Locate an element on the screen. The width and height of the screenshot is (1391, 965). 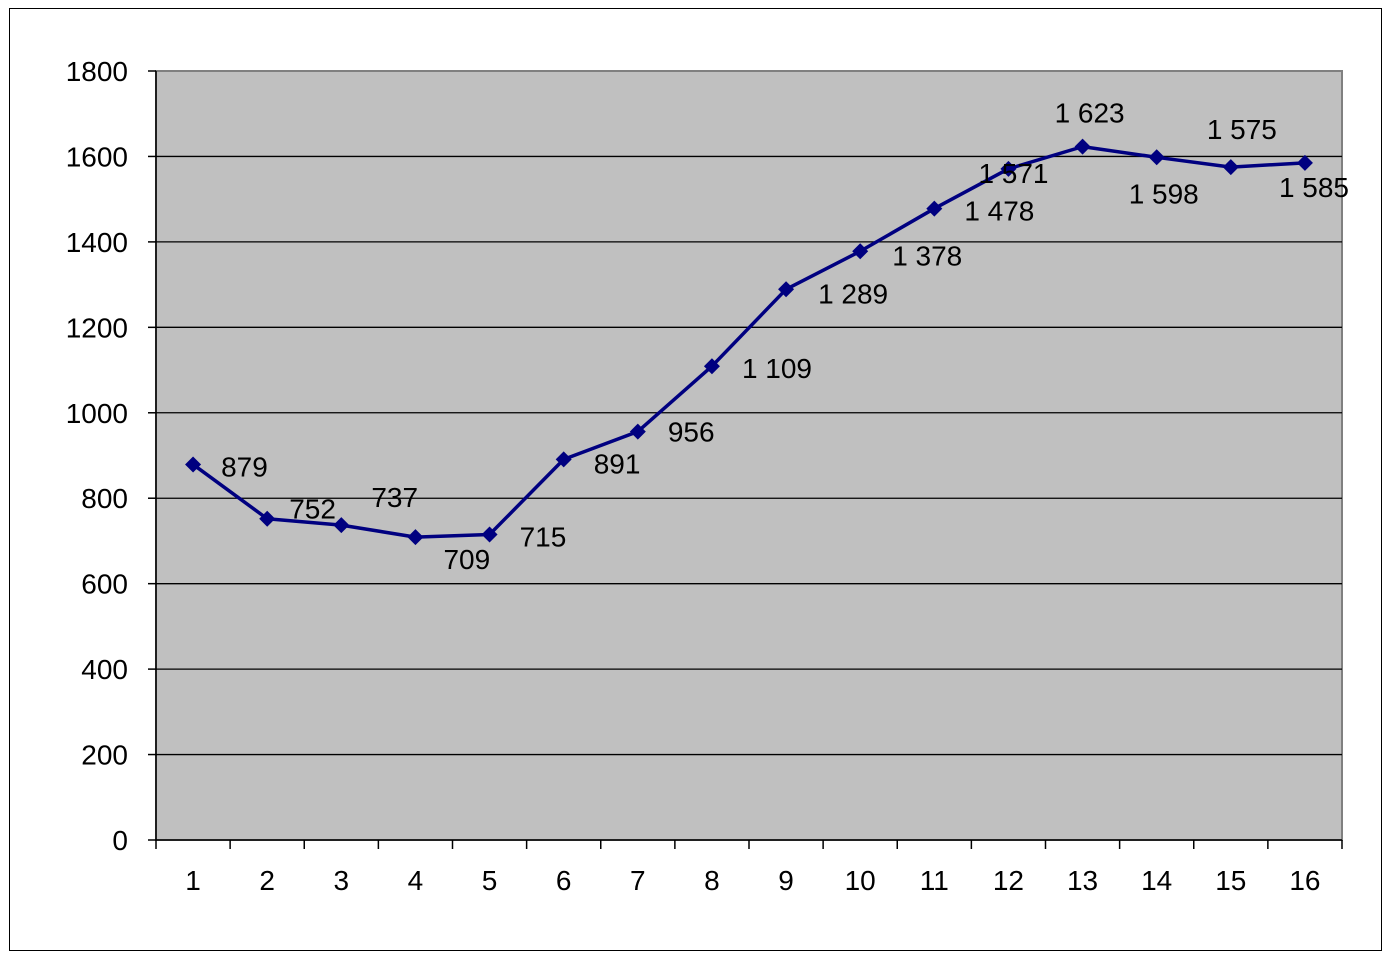
y-tick-label-0: 0 is located at coordinates (120, 840).